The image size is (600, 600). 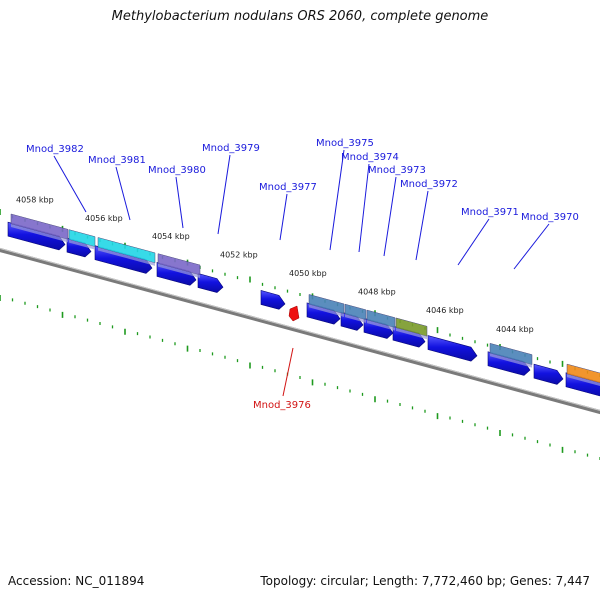 What do you see at coordinates (445, 310) in the screenshot?
I see `ruler-label: 4046 kbp` at bounding box center [445, 310].